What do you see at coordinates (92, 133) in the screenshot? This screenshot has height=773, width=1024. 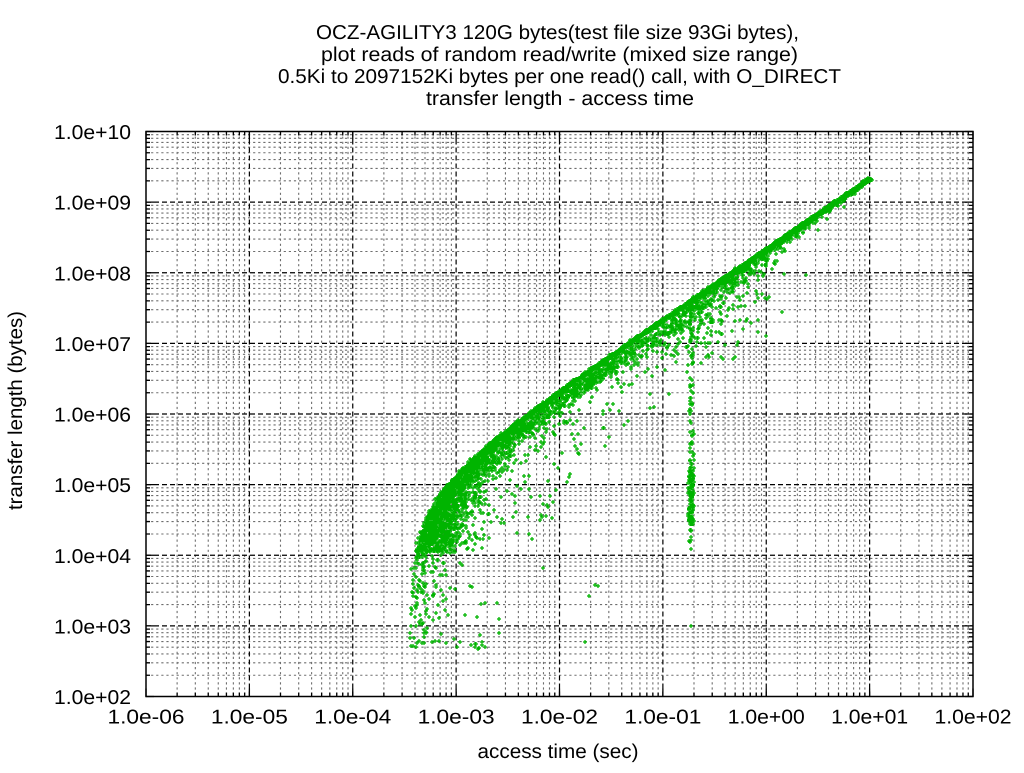 I see `svg-text: 1.0e+10` at bounding box center [92, 133].